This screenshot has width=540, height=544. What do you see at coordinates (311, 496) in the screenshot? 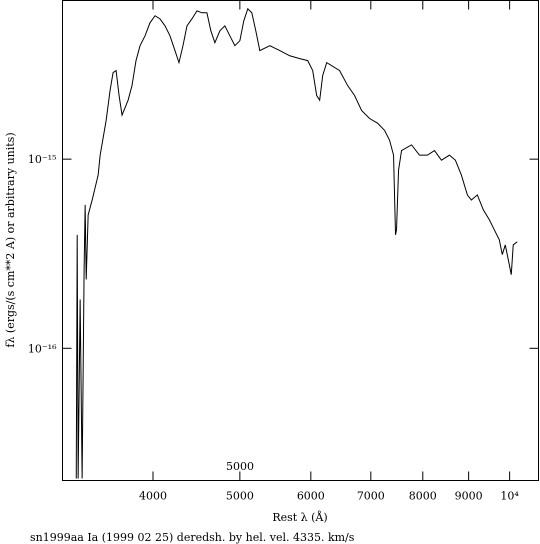
I see `x-tick-label: 6000` at bounding box center [311, 496].